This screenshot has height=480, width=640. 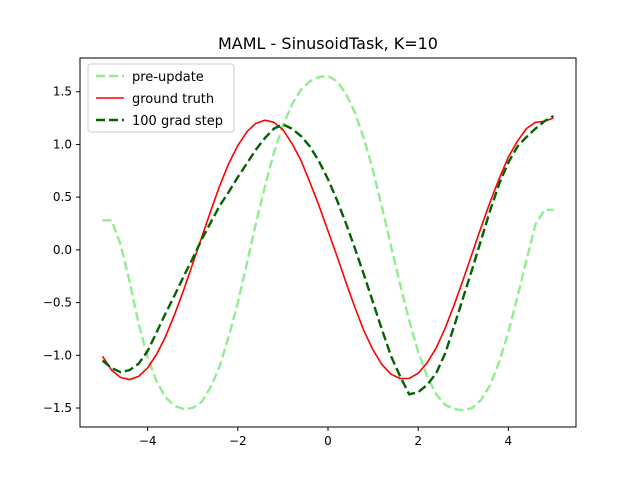 I want to click on x-tick-label: 2, so click(x=418, y=441).